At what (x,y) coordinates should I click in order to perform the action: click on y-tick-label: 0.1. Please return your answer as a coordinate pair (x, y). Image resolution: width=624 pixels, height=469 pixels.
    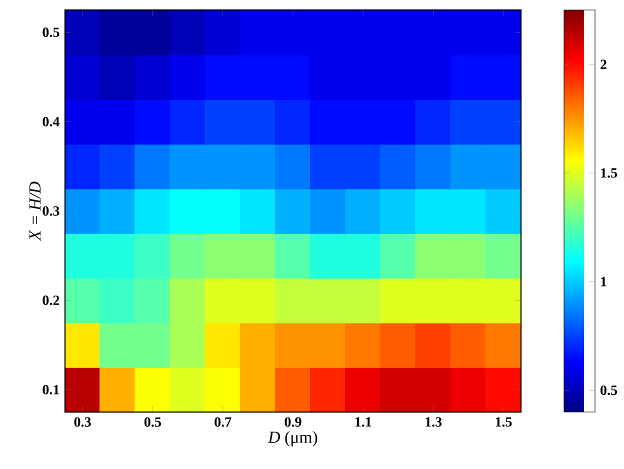
    Looking at the image, I should click on (51, 389).